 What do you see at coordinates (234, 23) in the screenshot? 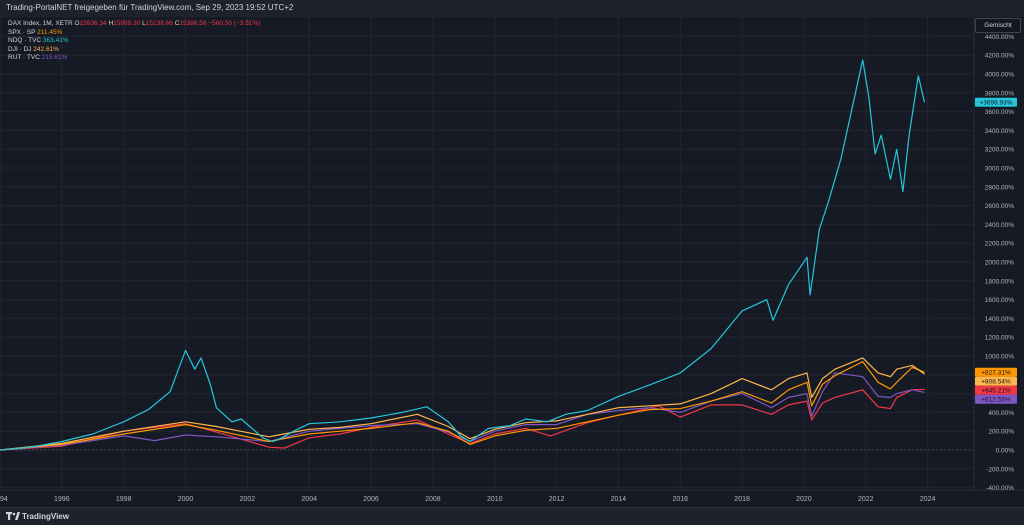
I see `legend-change: −560.50 (−3.51%)` at bounding box center [234, 23].